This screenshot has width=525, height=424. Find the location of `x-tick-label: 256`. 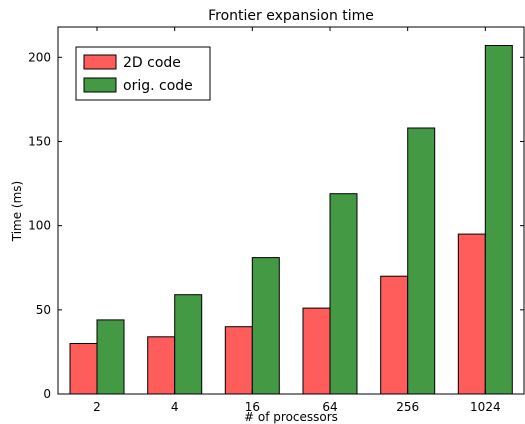

x-tick-label: 256 is located at coordinates (407, 407).